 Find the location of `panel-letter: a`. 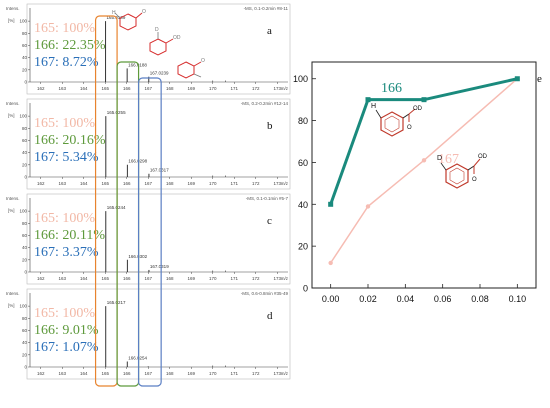

panel-letter: a is located at coordinates (269, 31).